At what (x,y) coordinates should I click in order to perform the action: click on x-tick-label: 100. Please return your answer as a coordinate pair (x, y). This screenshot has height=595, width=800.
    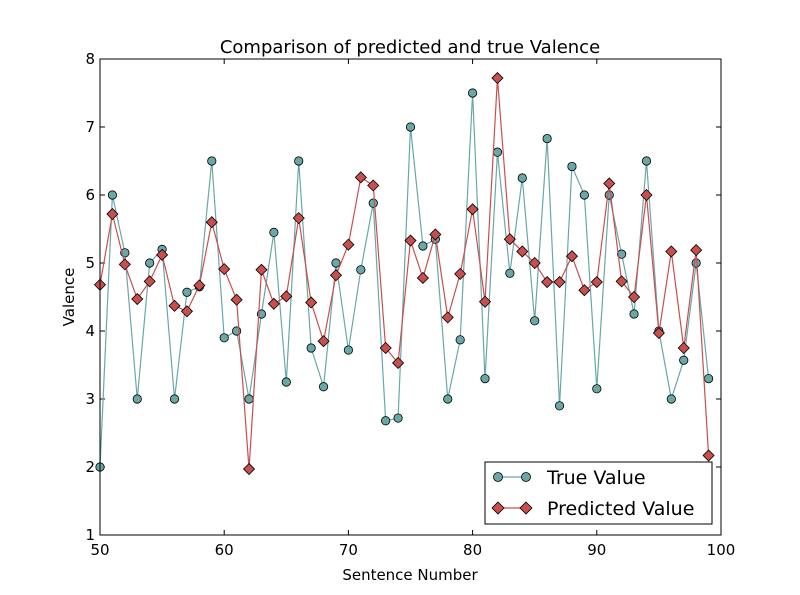
    Looking at the image, I should click on (721, 550).